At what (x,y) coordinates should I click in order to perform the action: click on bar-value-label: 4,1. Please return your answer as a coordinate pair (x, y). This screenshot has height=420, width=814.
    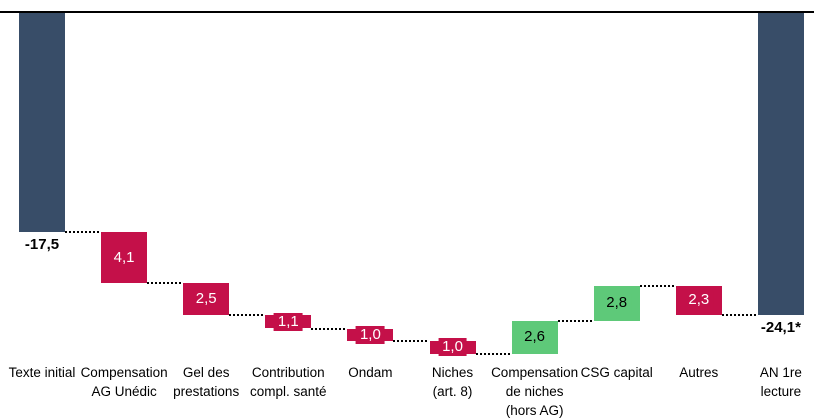
    Looking at the image, I should click on (124, 257).